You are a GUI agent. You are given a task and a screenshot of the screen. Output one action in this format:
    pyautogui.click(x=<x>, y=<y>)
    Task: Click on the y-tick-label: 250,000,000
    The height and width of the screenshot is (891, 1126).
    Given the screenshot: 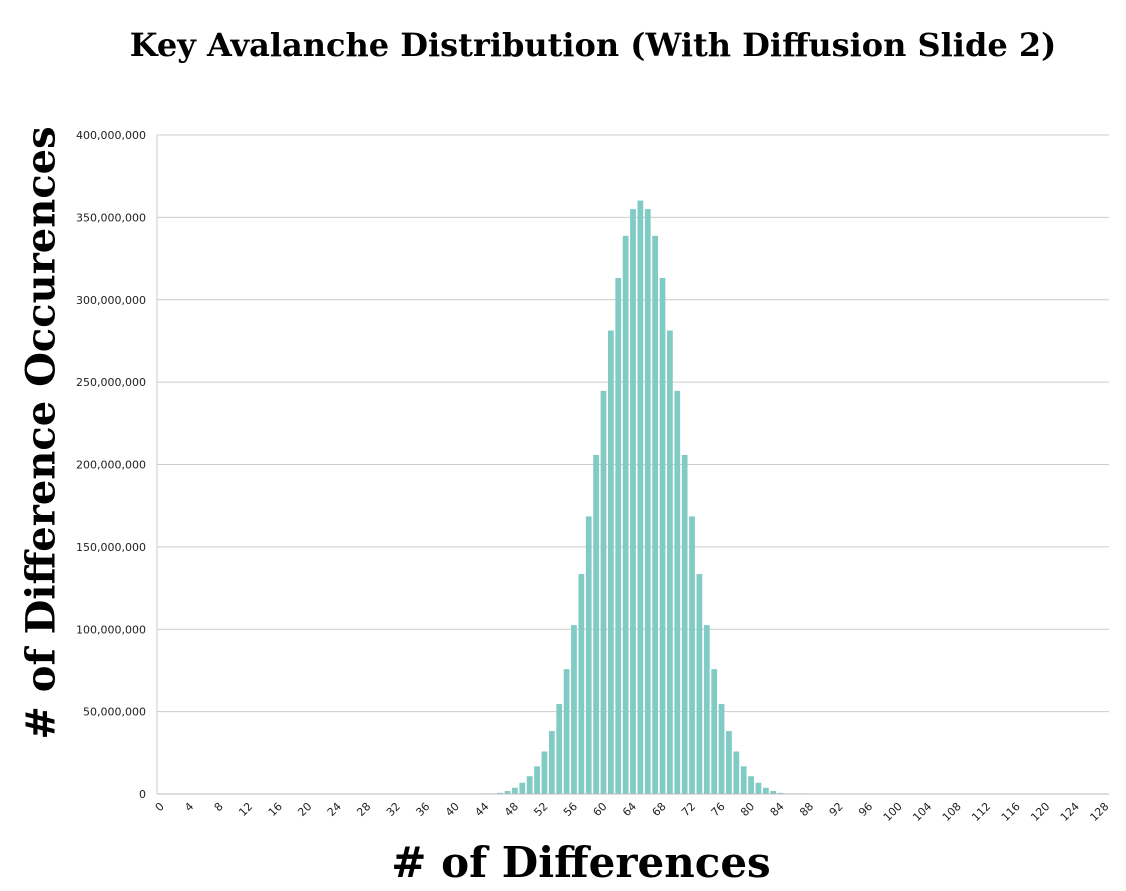 What is the action you would take?
    pyautogui.click(x=111, y=382)
    